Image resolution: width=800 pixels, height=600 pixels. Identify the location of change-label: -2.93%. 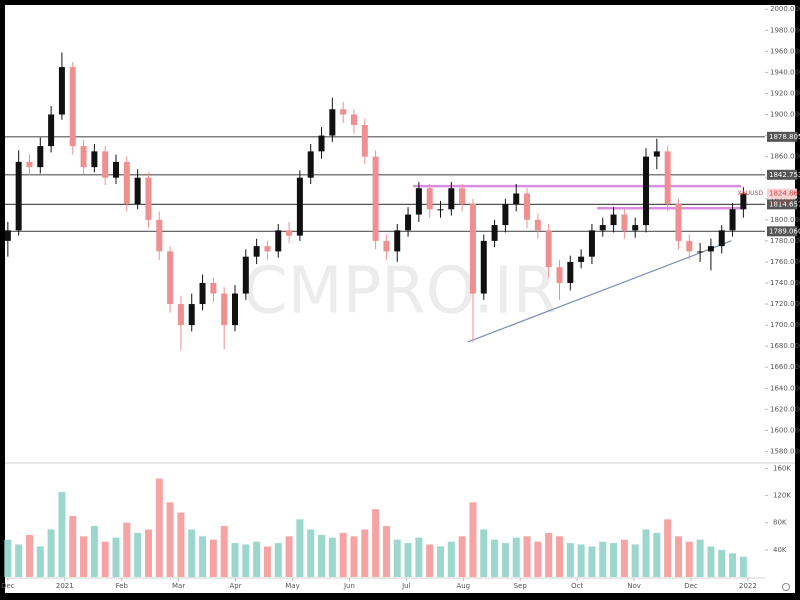
(780, 202).